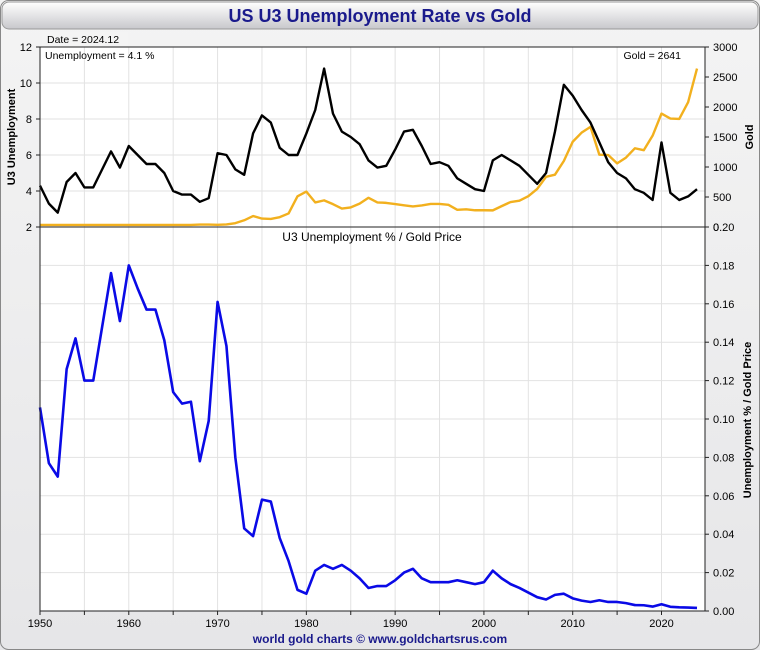 This screenshot has width=760, height=655. What do you see at coordinates (29, 156) in the screenshot?
I see `left-tick-label: 6` at bounding box center [29, 156].